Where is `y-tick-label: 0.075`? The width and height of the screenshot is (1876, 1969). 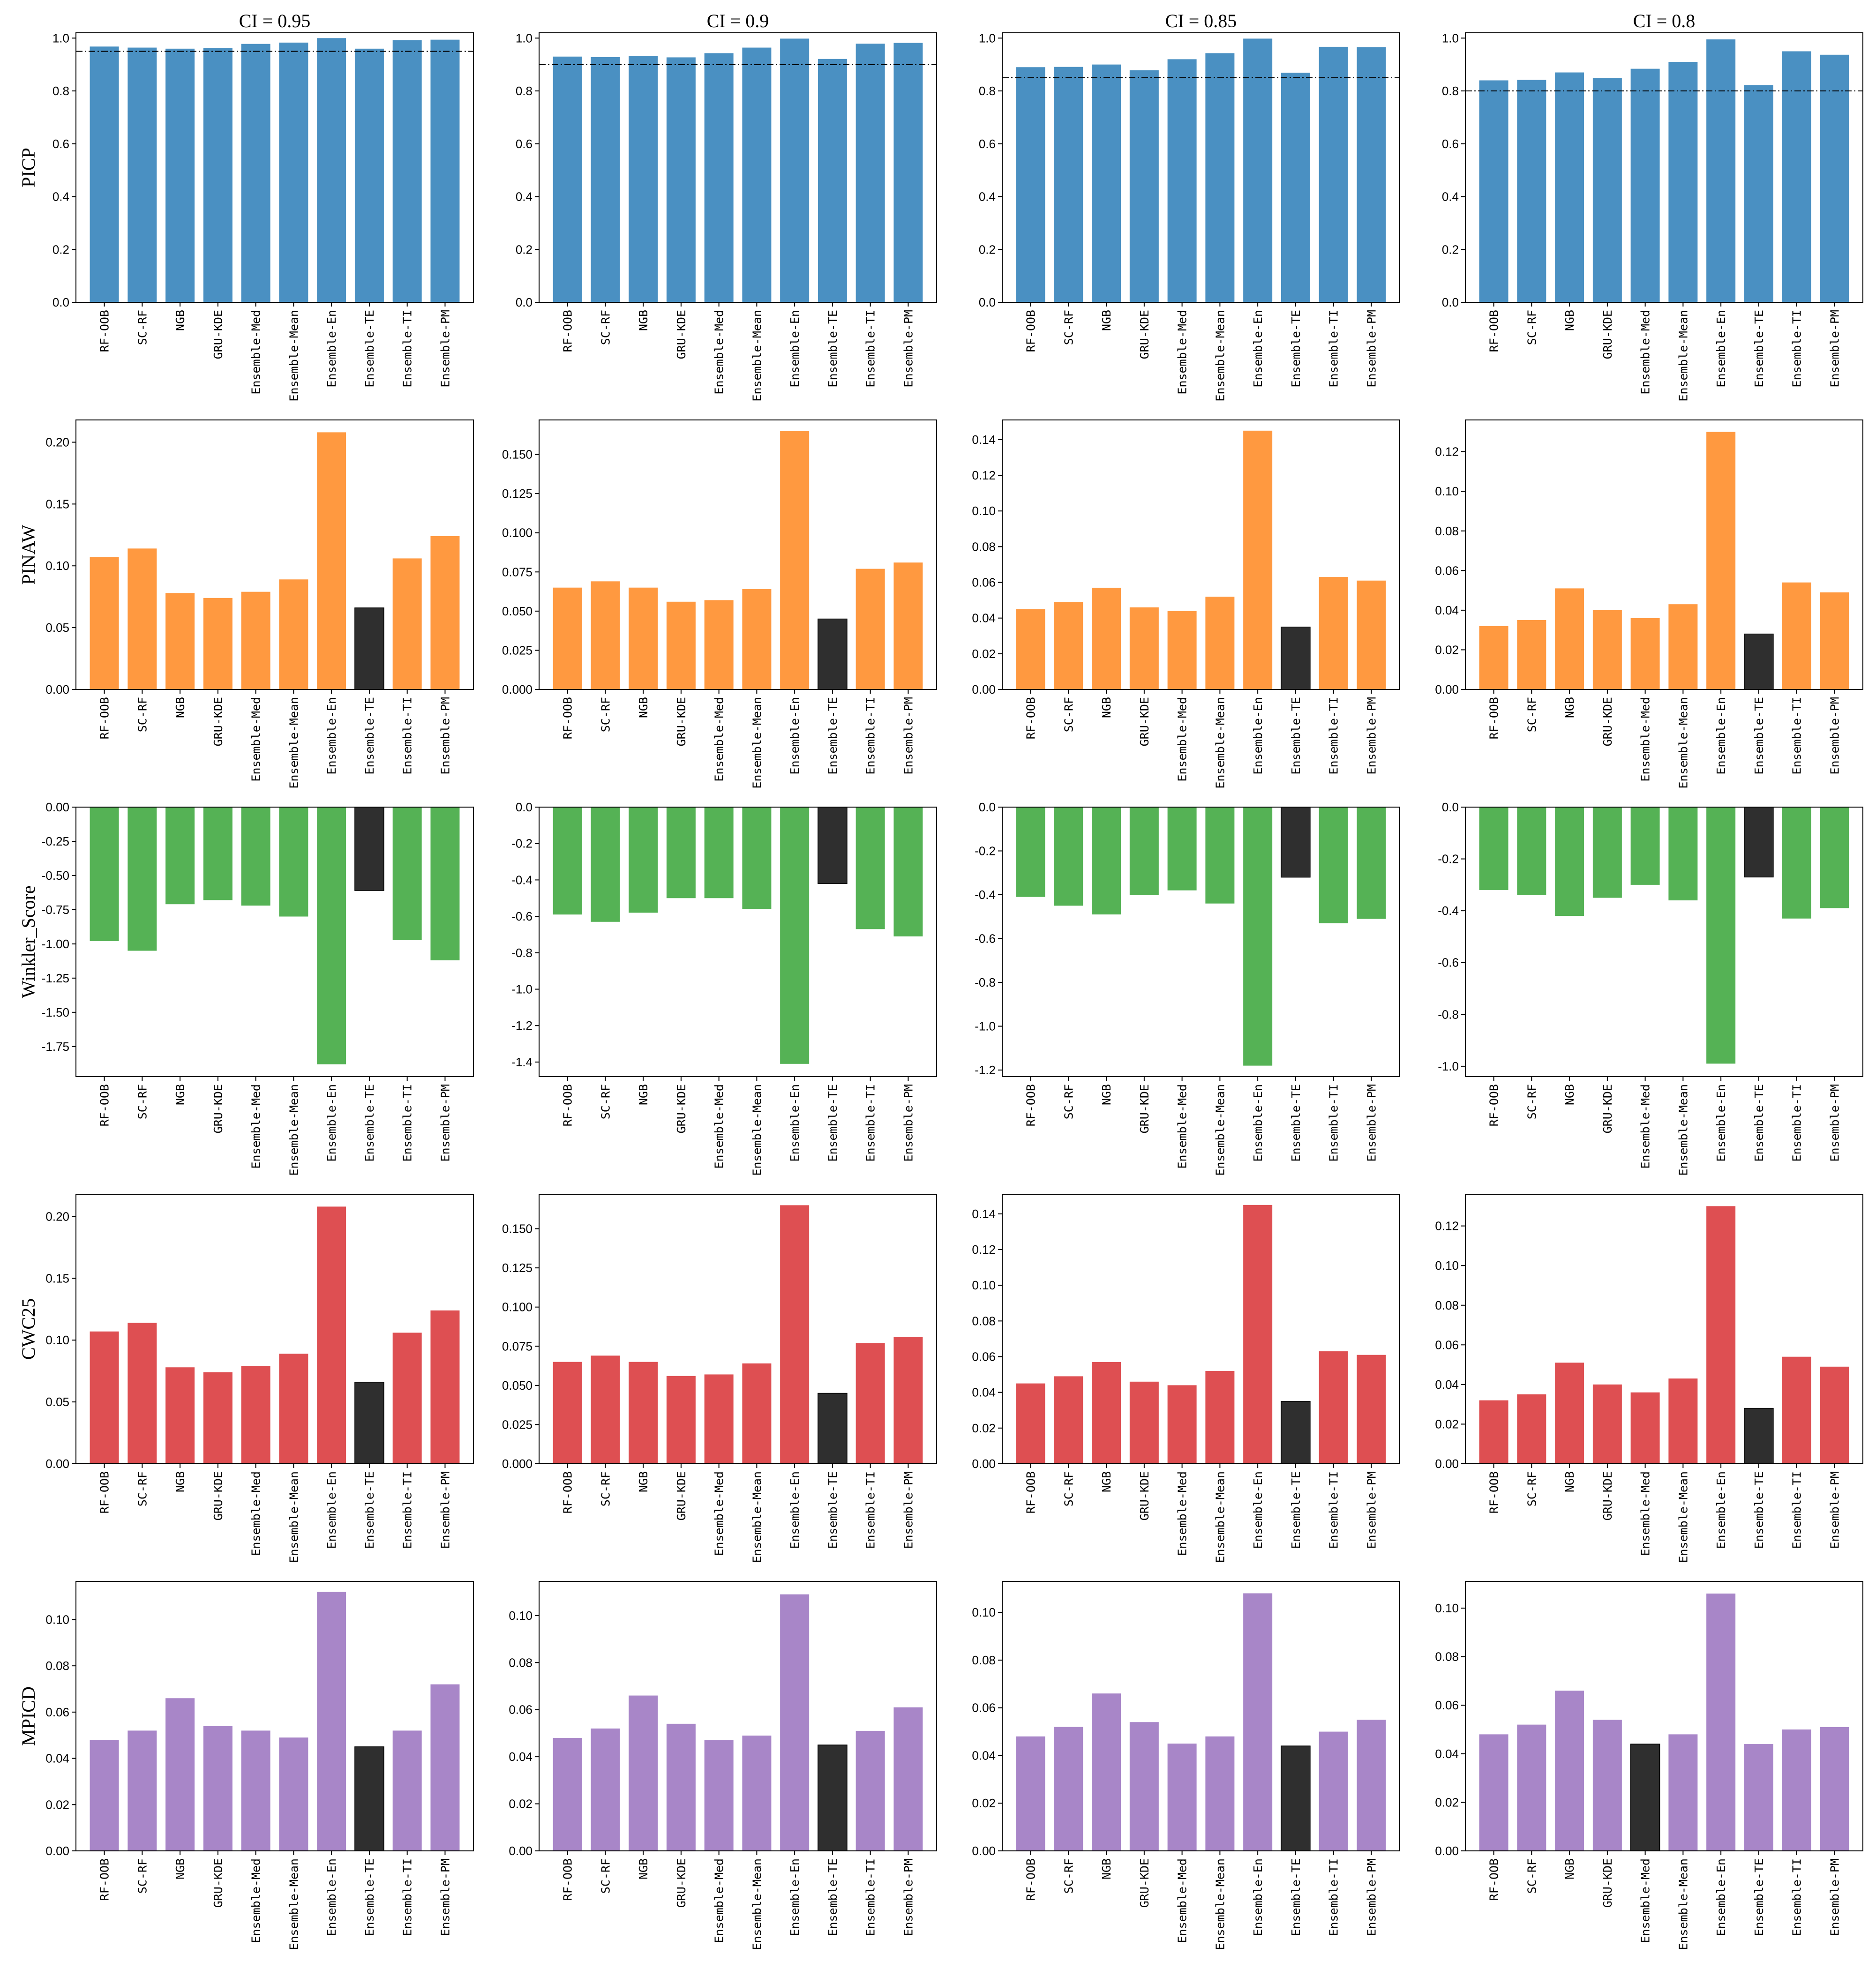
y-tick-label: 0.075 is located at coordinates (517, 572).